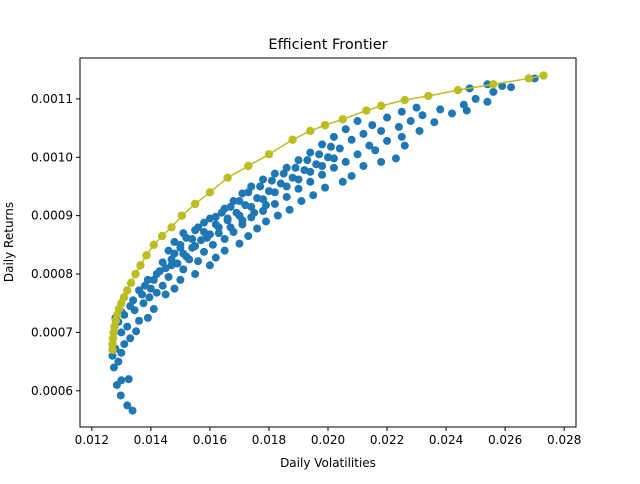 This screenshot has height=484, width=640. What do you see at coordinates (151, 440) in the screenshot?
I see `x-tick-label: 0.014` at bounding box center [151, 440].